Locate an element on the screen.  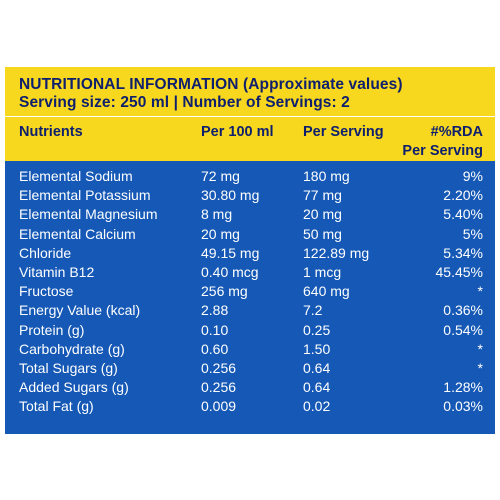
table-row: Total Sugars (g) 0.256 0.64 * is located at coordinates (250, 368).